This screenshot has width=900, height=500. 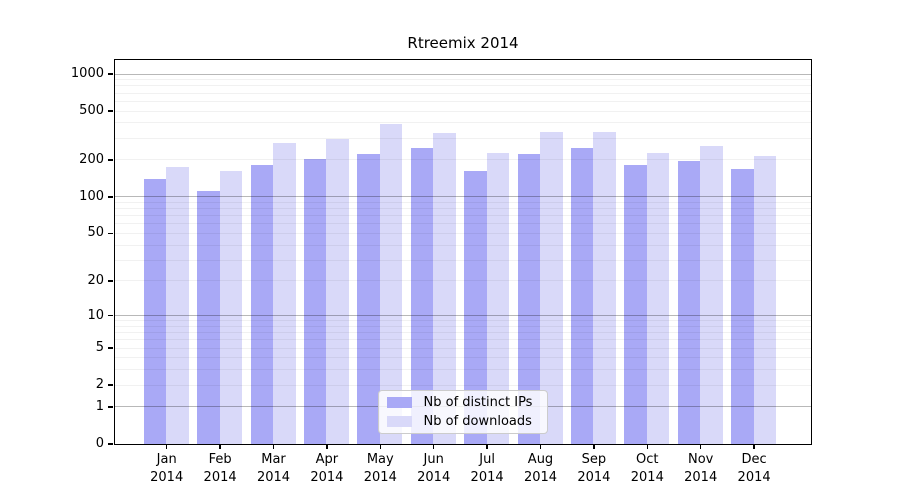 What do you see at coordinates (399, 421) in the screenshot?
I see `legend-swatch-downloads` at bounding box center [399, 421].